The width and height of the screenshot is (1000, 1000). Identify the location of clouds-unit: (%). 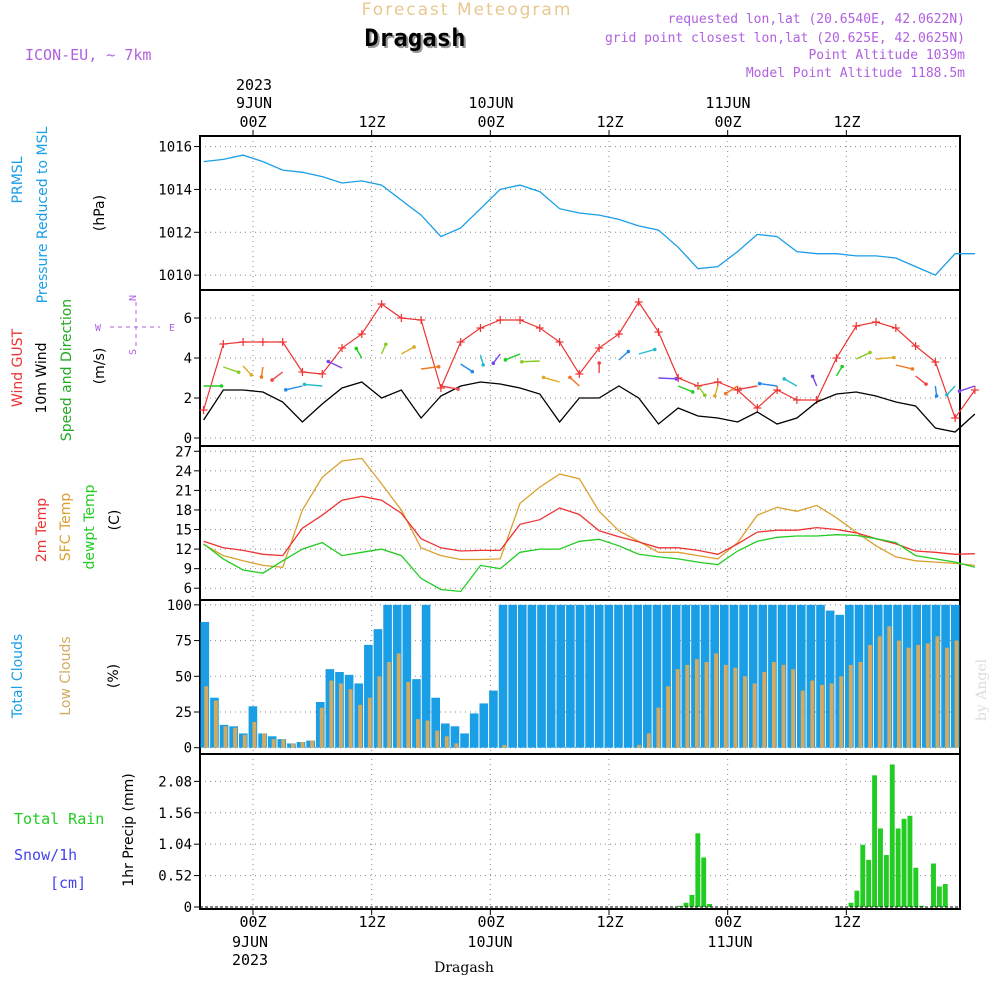
(114, 676).